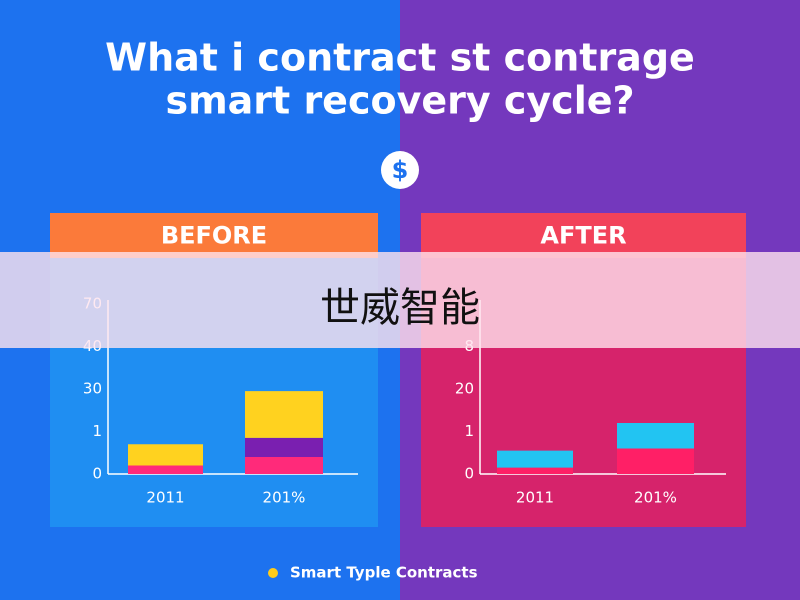 The width and height of the screenshot is (800, 600). I want to click on panel-title: BEFORE, so click(214, 236).